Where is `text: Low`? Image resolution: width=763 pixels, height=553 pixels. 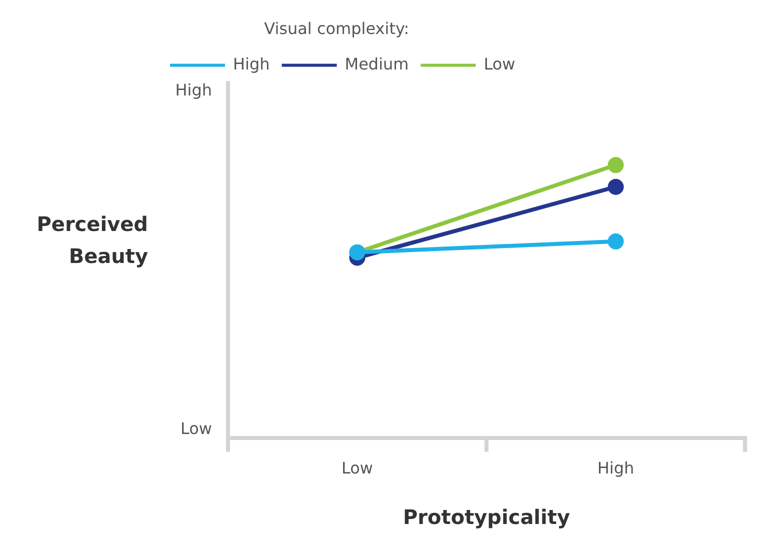 text: Low is located at coordinates (196, 428).